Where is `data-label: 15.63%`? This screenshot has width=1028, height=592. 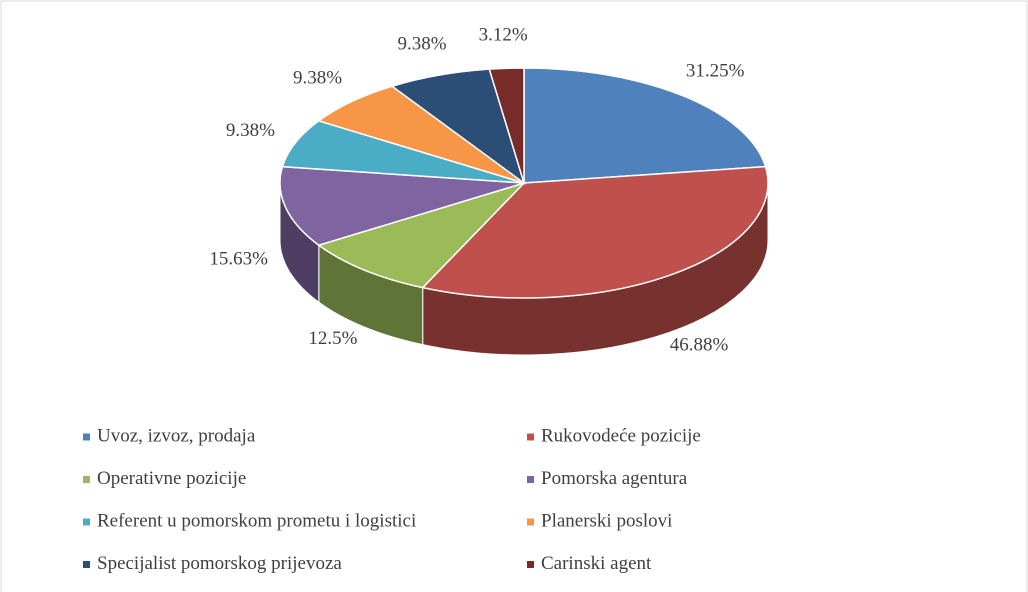 data-label: 15.63% is located at coordinates (238, 258).